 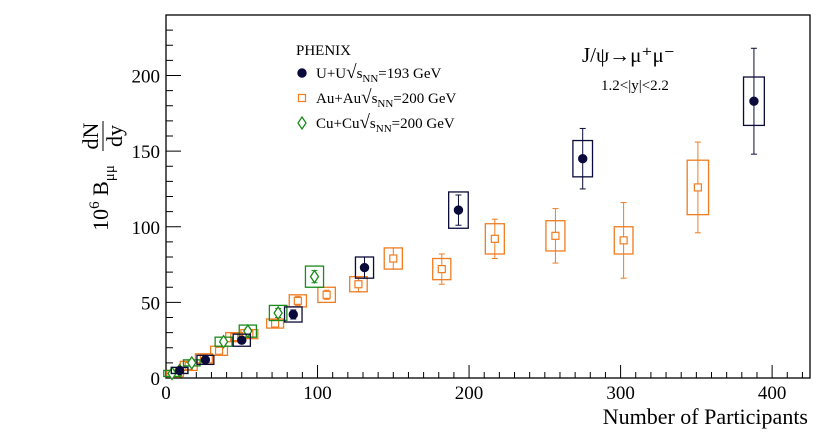 I want to click on legend-marker-auau, so click(x=302, y=98).